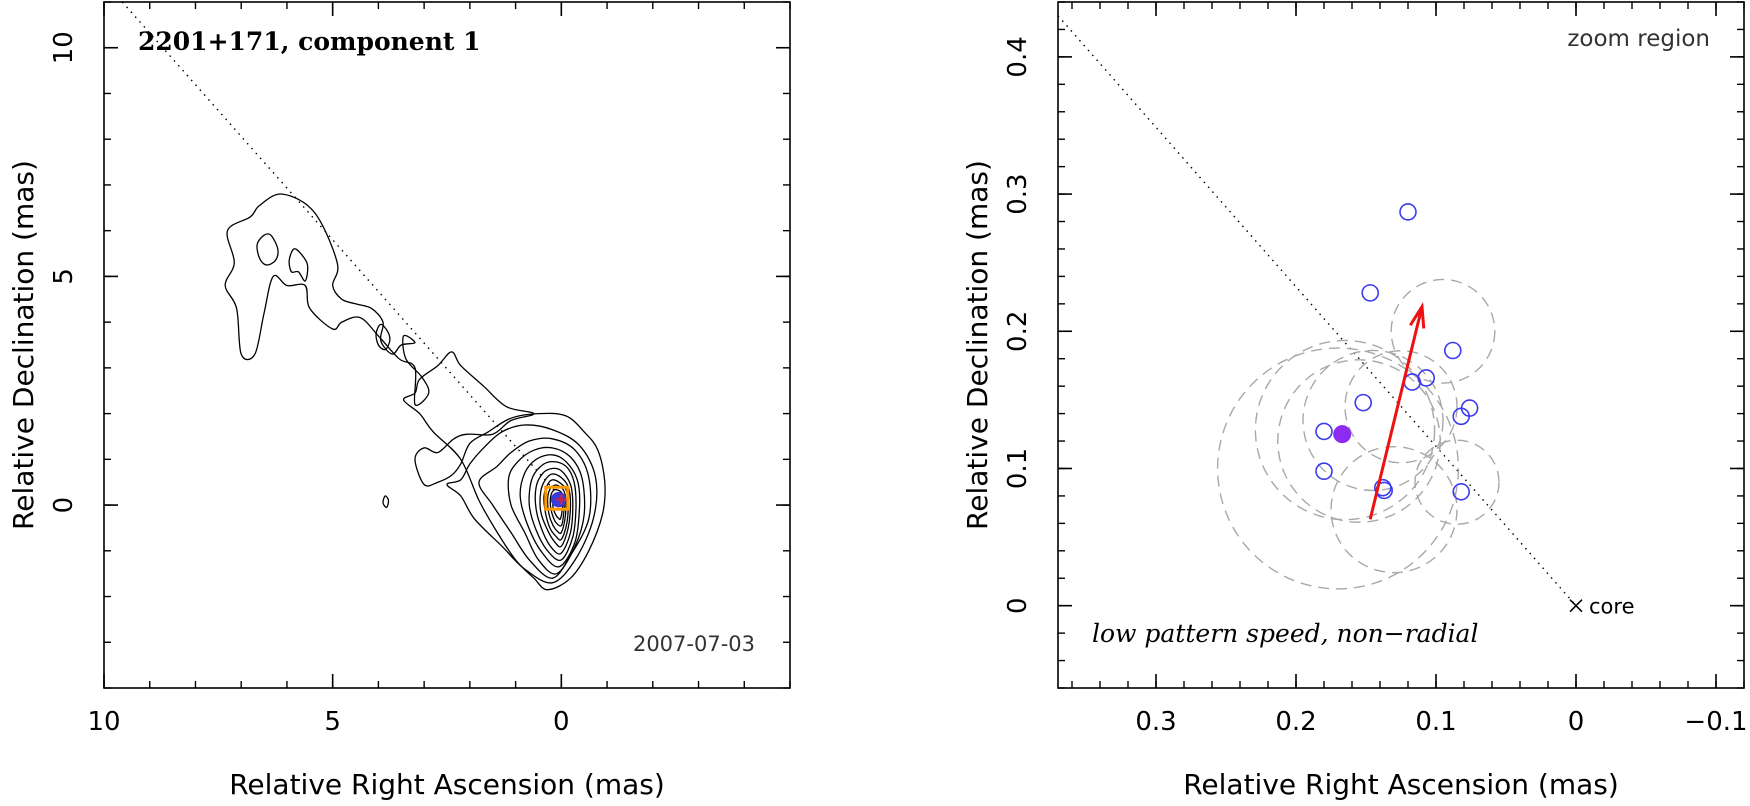  What do you see at coordinates (1715, 722) in the screenshot?
I see `right-x-tick-label: −0.1` at bounding box center [1715, 722].